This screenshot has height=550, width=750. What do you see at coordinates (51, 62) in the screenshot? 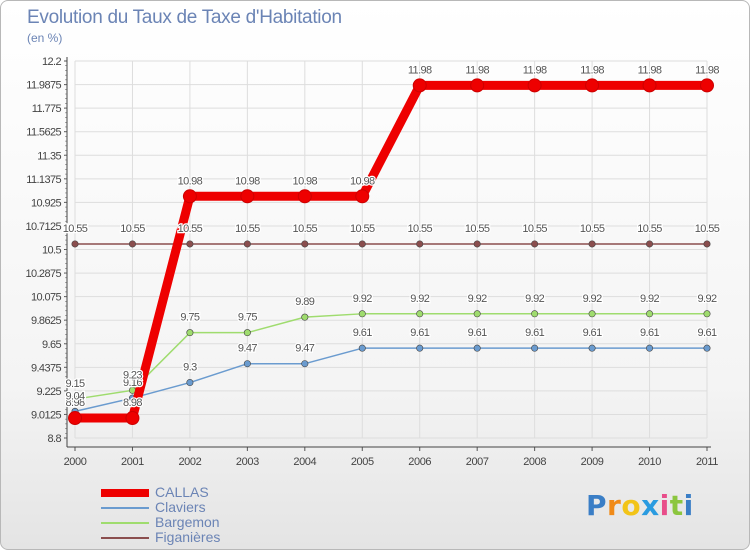
I see `y-tick-label: 12.2` at bounding box center [51, 62].